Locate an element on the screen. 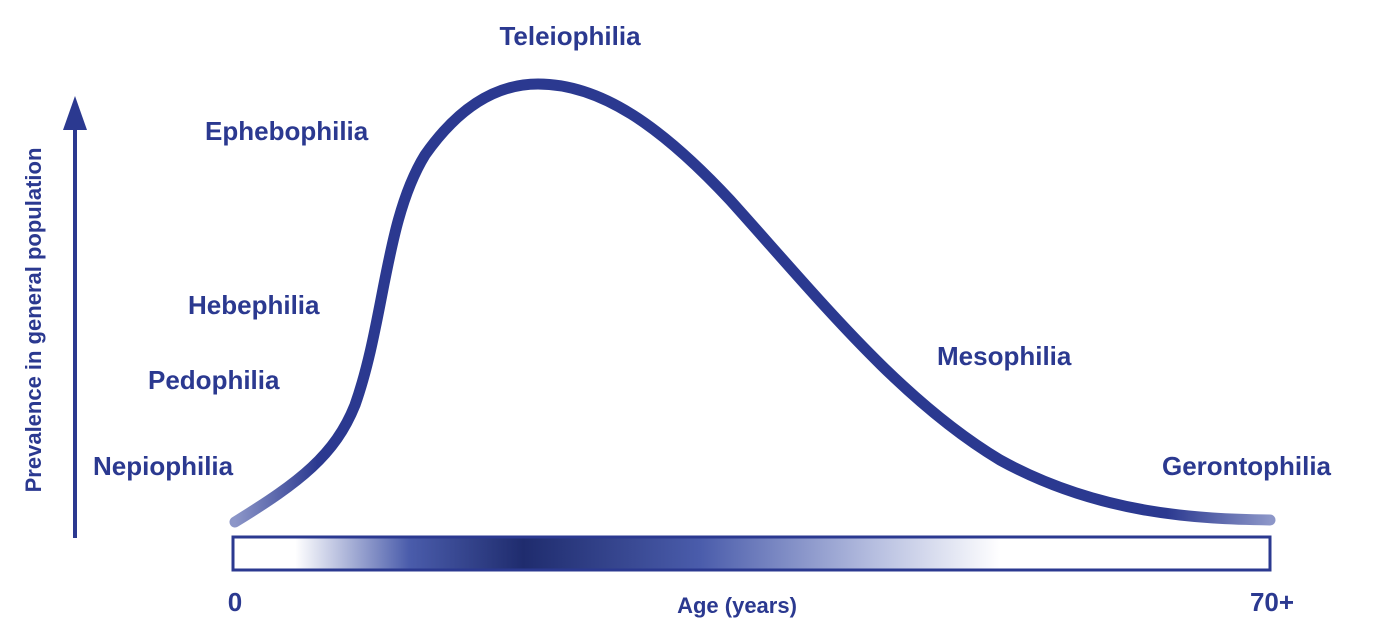 The height and width of the screenshot is (643, 1377). y-axis-label: Prevalence in general population is located at coordinates (33, 320).